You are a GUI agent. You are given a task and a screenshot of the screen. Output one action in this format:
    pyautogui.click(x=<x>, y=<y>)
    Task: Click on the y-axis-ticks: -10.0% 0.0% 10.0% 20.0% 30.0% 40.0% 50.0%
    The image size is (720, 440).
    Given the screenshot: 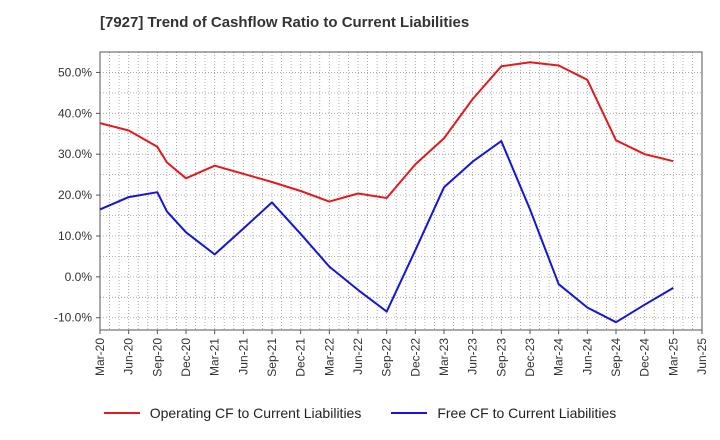 What is the action you would take?
    pyautogui.click(x=77, y=195)
    